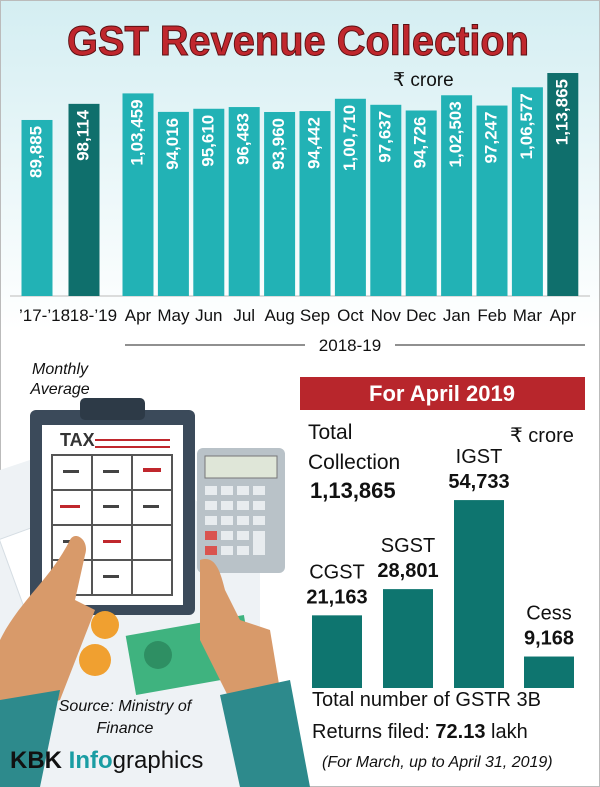 This screenshot has width=600, height=787. I want to click on value-label: 21,163, so click(336, 597).